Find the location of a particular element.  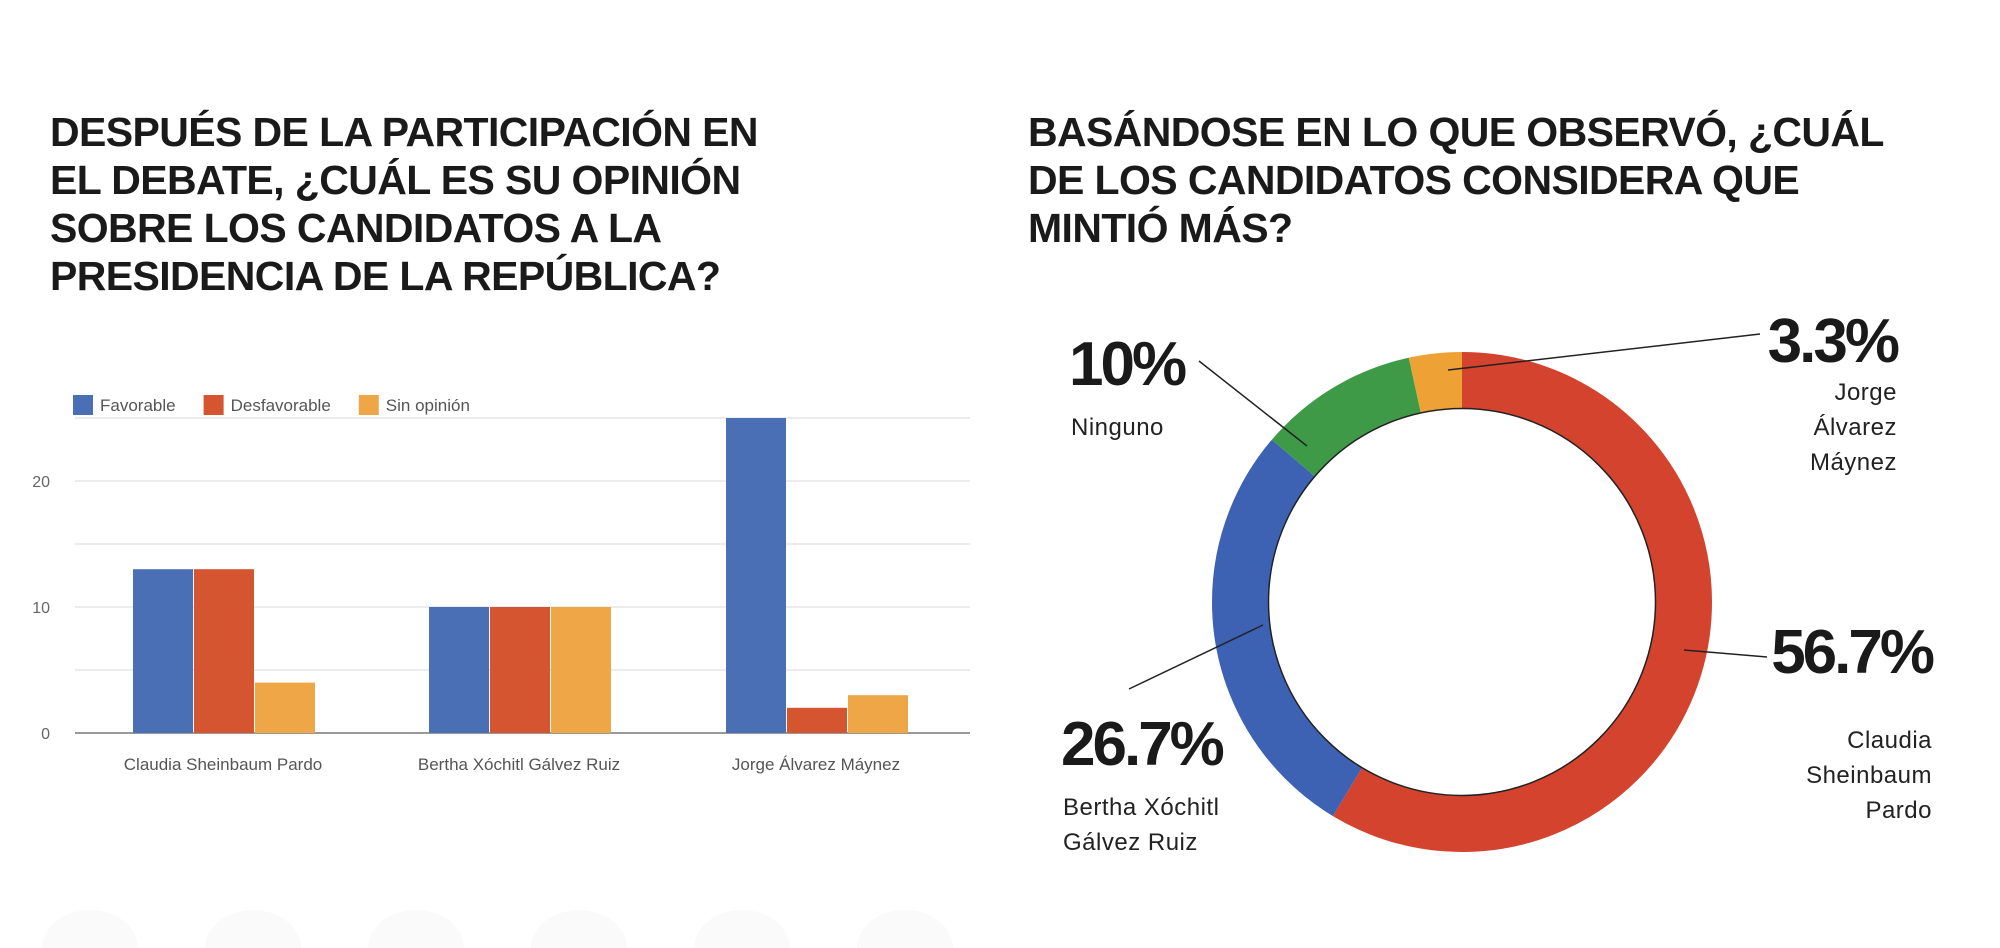

slice-name-label: Bertha Xóchitl is located at coordinates (1141, 807).